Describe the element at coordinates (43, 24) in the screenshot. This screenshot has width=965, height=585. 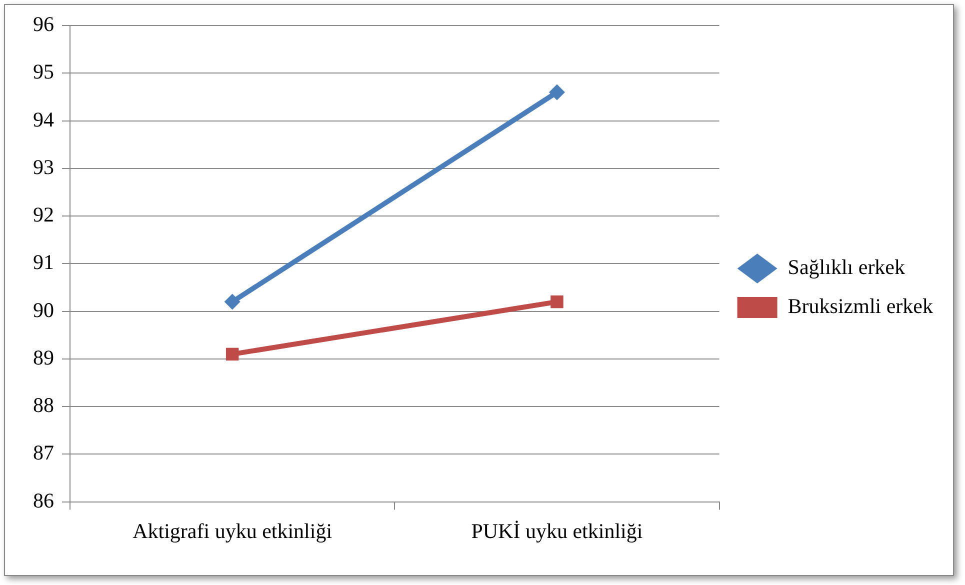
I see `y-tick-label: 96` at that location.